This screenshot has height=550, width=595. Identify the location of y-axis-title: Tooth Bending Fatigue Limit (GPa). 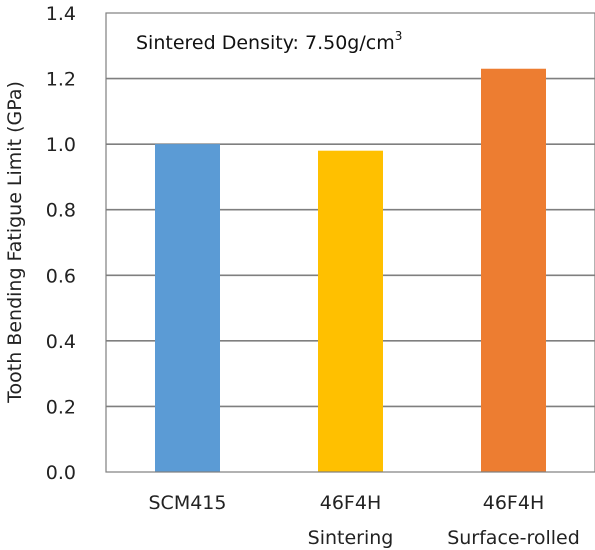
(15, 242).